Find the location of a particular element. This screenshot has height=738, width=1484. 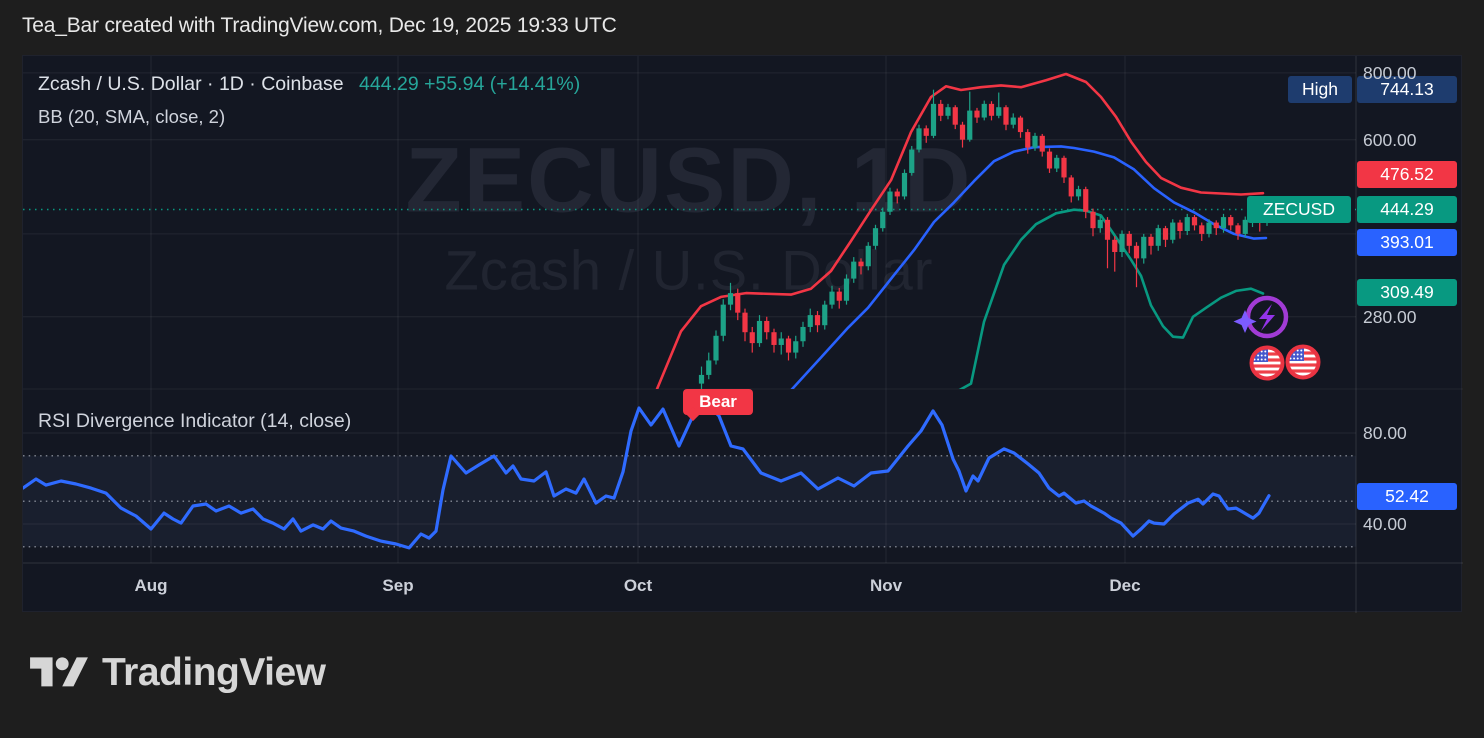

indicator-legend-rsi: RSI Divergence Indicator (14, close) is located at coordinates (195, 421).